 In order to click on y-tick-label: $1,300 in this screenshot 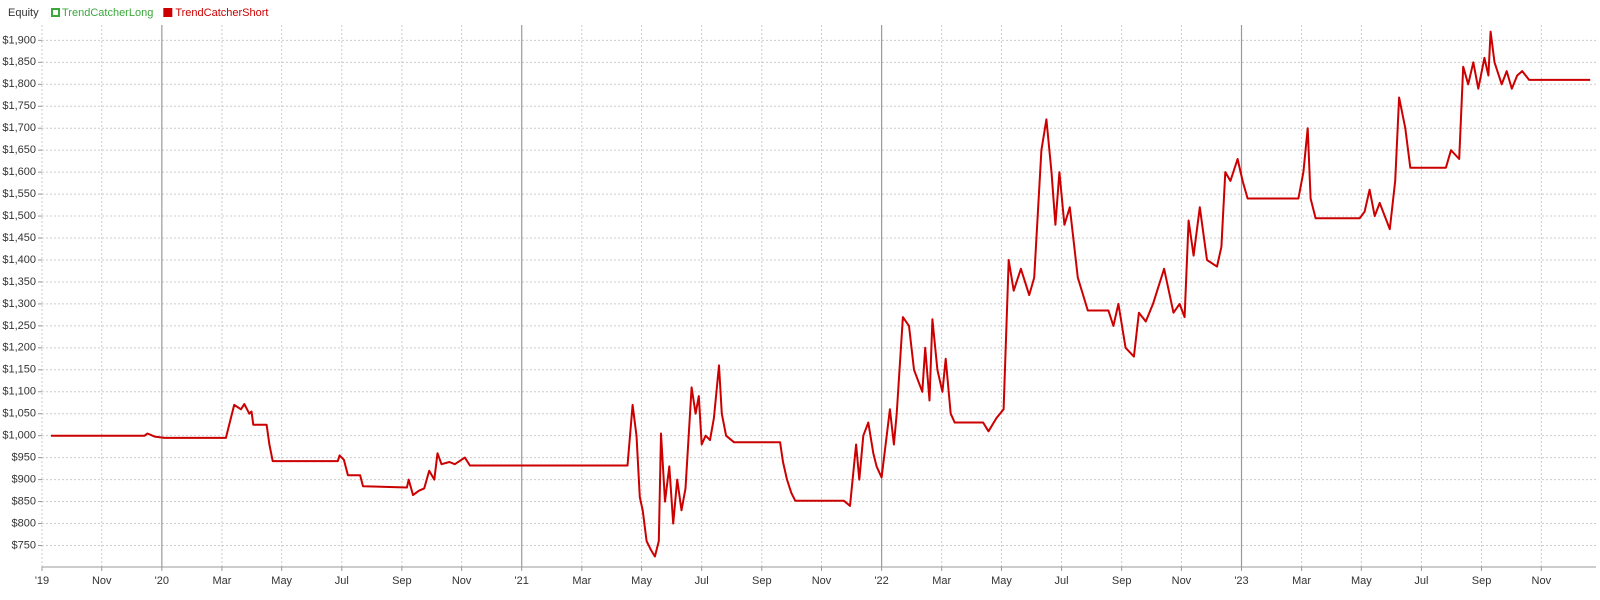, I will do `click(19, 304)`.